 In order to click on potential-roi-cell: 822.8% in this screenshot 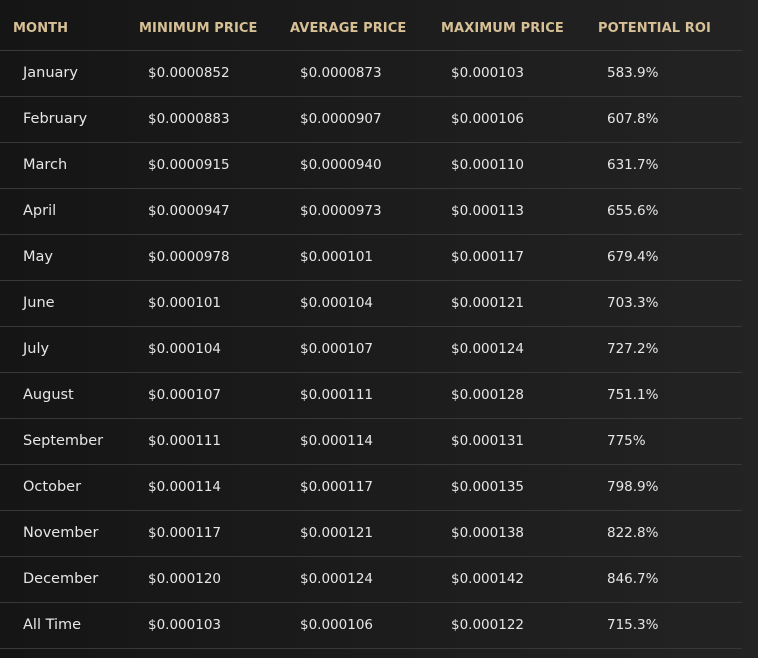, I will do `click(633, 533)`.